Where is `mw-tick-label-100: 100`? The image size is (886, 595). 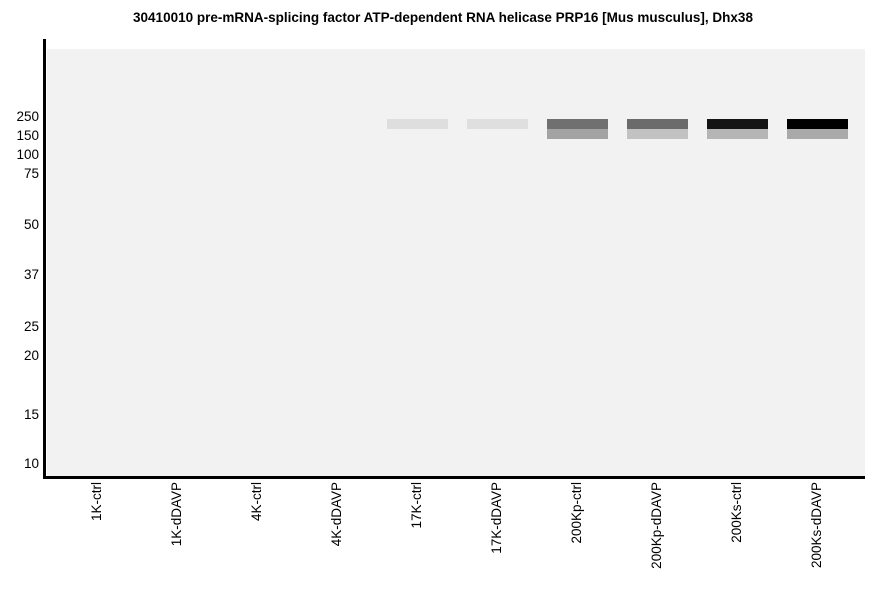
mw-tick-label-100: 100 is located at coordinates (27, 154).